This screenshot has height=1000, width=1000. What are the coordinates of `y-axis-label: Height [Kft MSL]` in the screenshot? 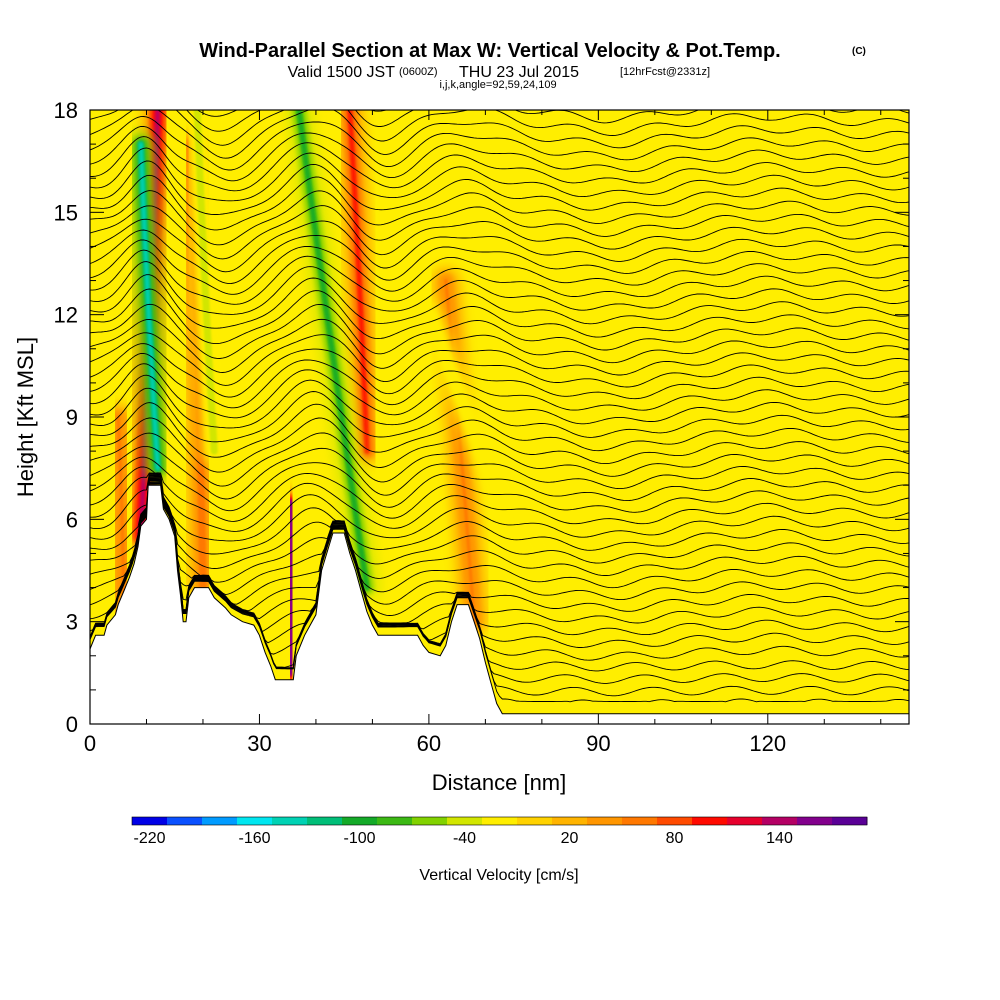 It's located at (25, 417).